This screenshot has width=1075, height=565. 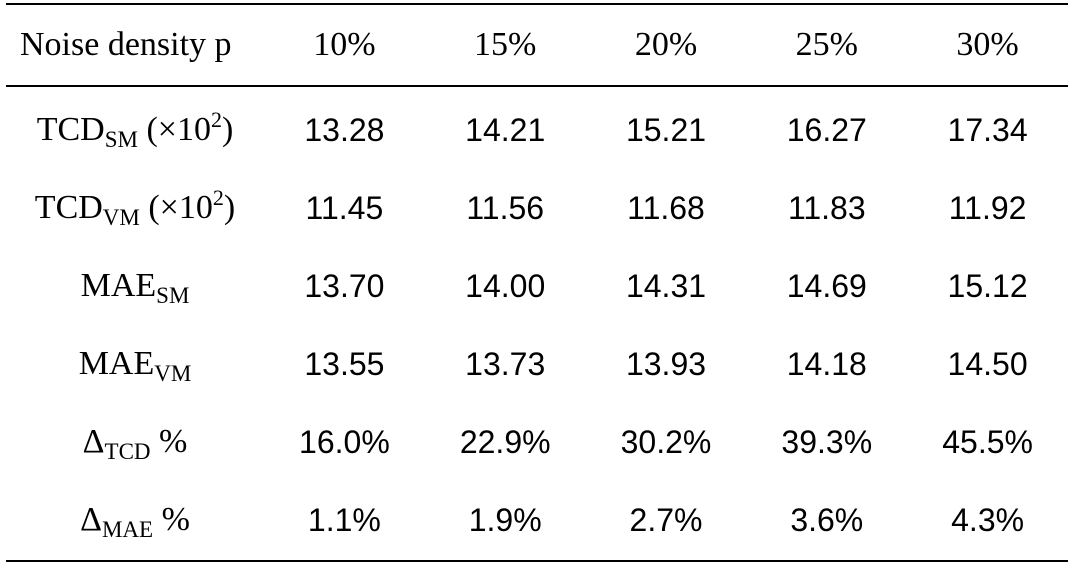 What do you see at coordinates (344, 129) in the screenshot?
I see `table-cell: 13.28` at bounding box center [344, 129].